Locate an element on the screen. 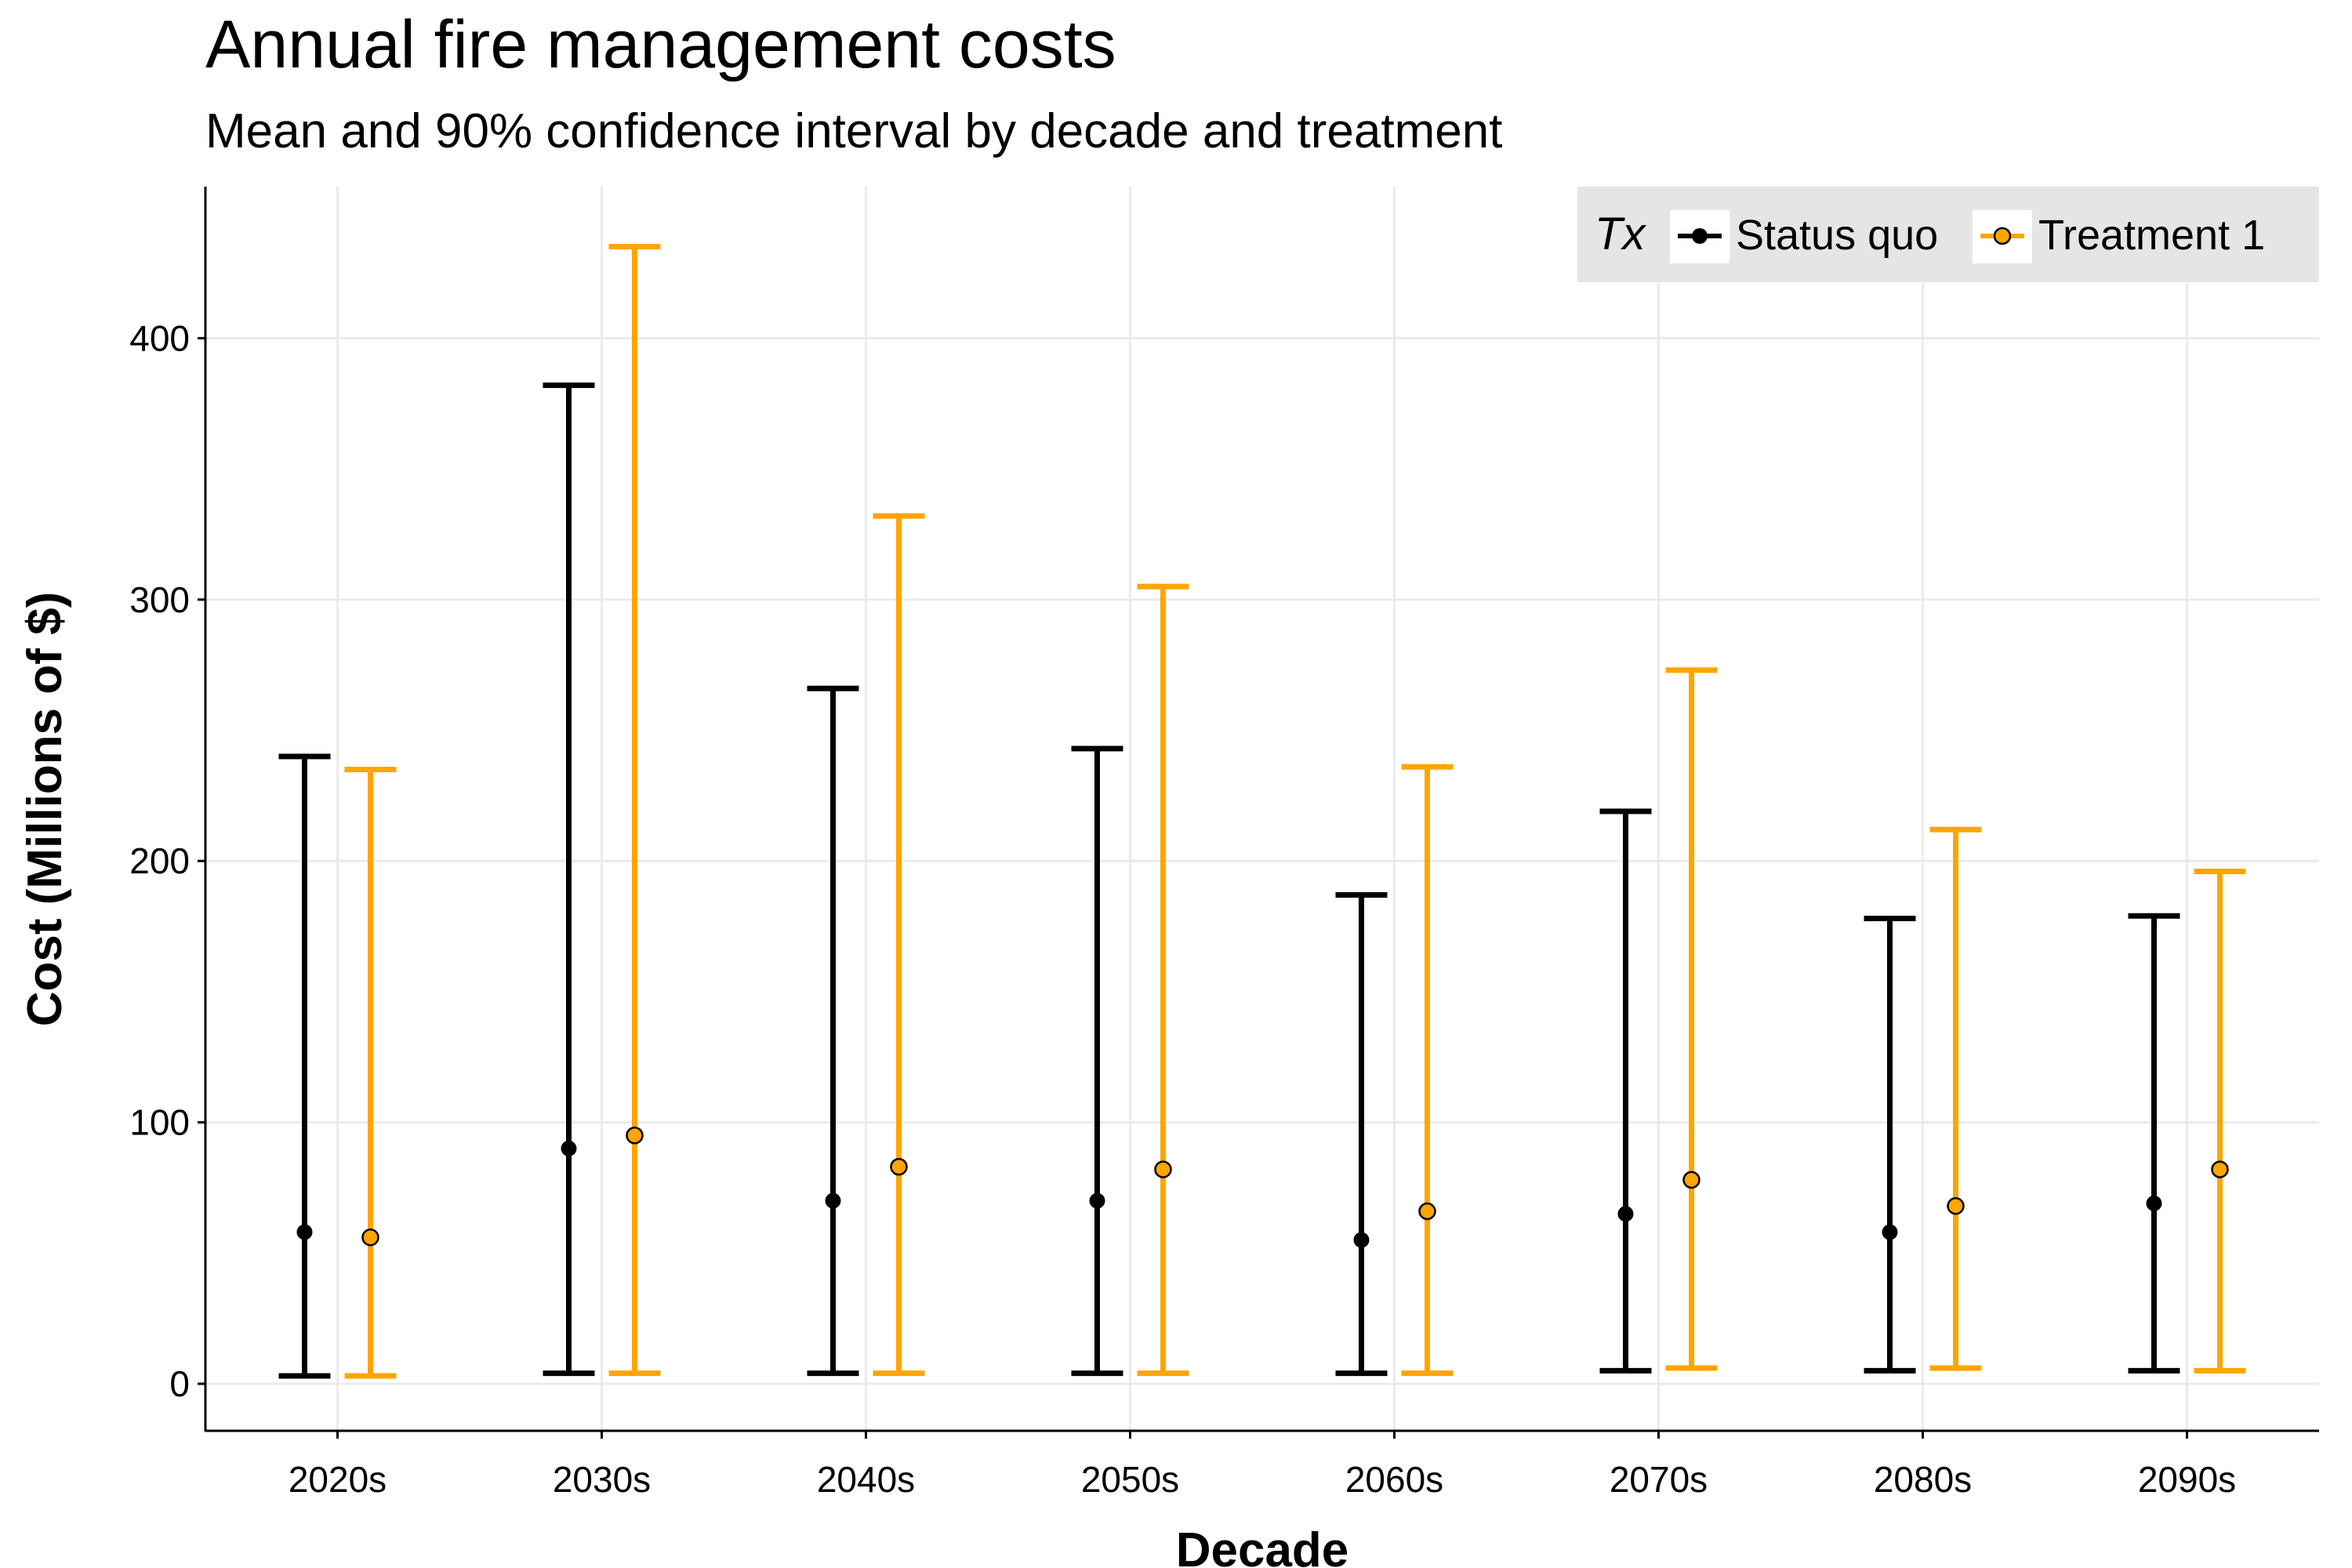  x-tick-label: 2020s is located at coordinates (338, 1479).